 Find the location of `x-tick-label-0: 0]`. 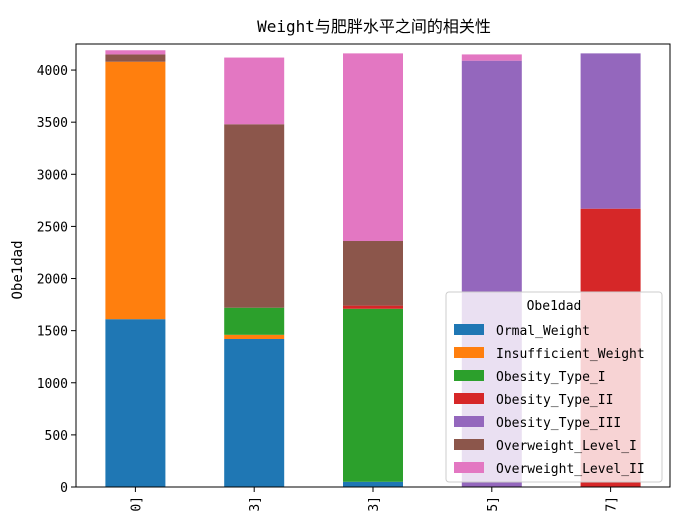

x-tick-label-0: 0] is located at coordinates (136, 504).